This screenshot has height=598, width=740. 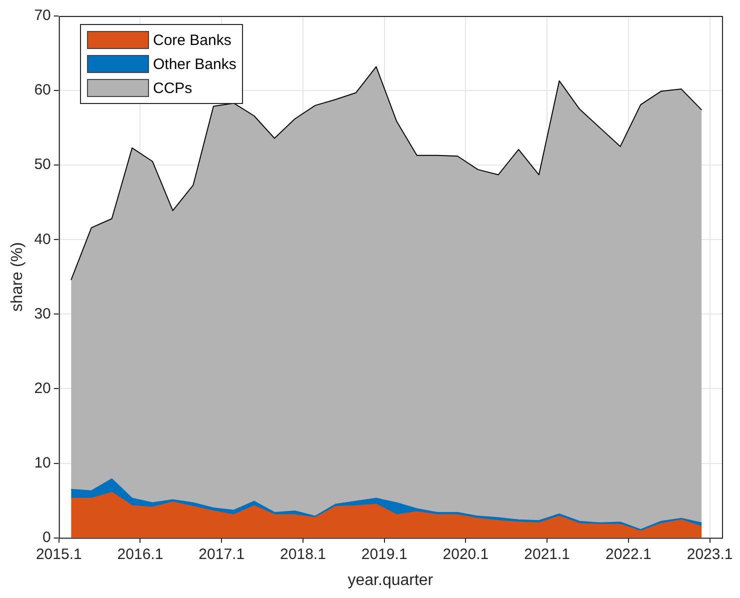 I want to click on x-tick-label: 2016.1, so click(x=140, y=554).